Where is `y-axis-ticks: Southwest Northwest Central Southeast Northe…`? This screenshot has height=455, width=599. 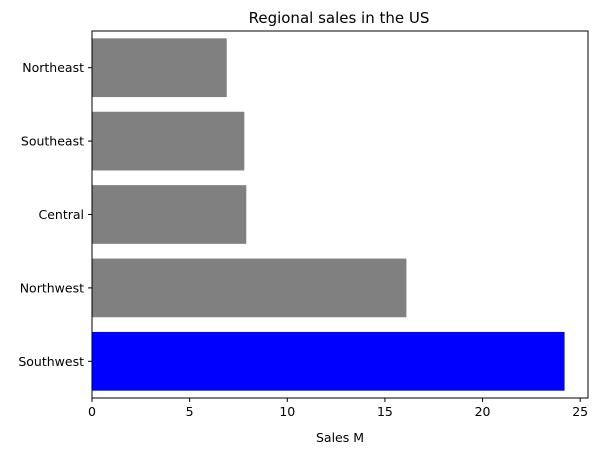
y-axis-ticks: Southwest Northwest Central Southeast Northe… is located at coordinates (55, 214).